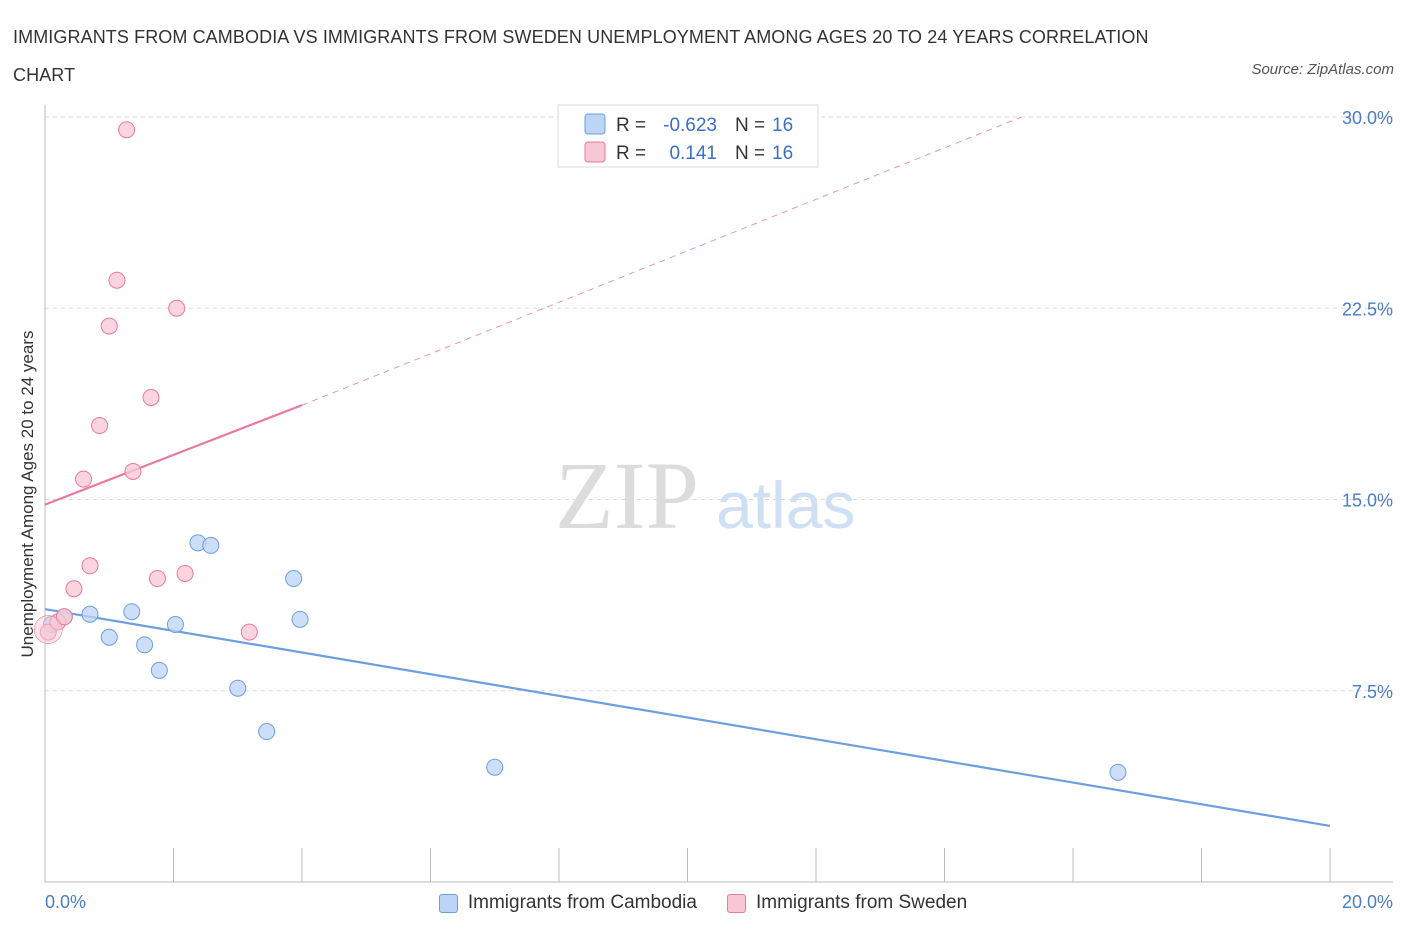  I want to click on legend-r-value-2: 0.141, so click(693, 153).